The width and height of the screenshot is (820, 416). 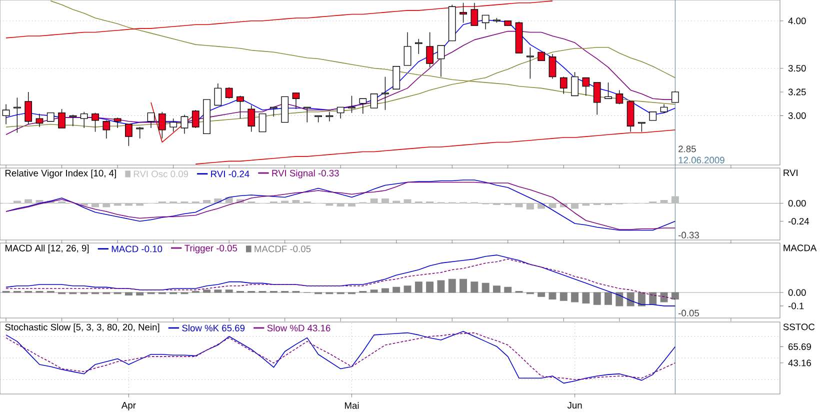 What do you see at coordinates (137, 249) in the screenshot?
I see `legend-label: MACD -0.10` at bounding box center [137, 249].